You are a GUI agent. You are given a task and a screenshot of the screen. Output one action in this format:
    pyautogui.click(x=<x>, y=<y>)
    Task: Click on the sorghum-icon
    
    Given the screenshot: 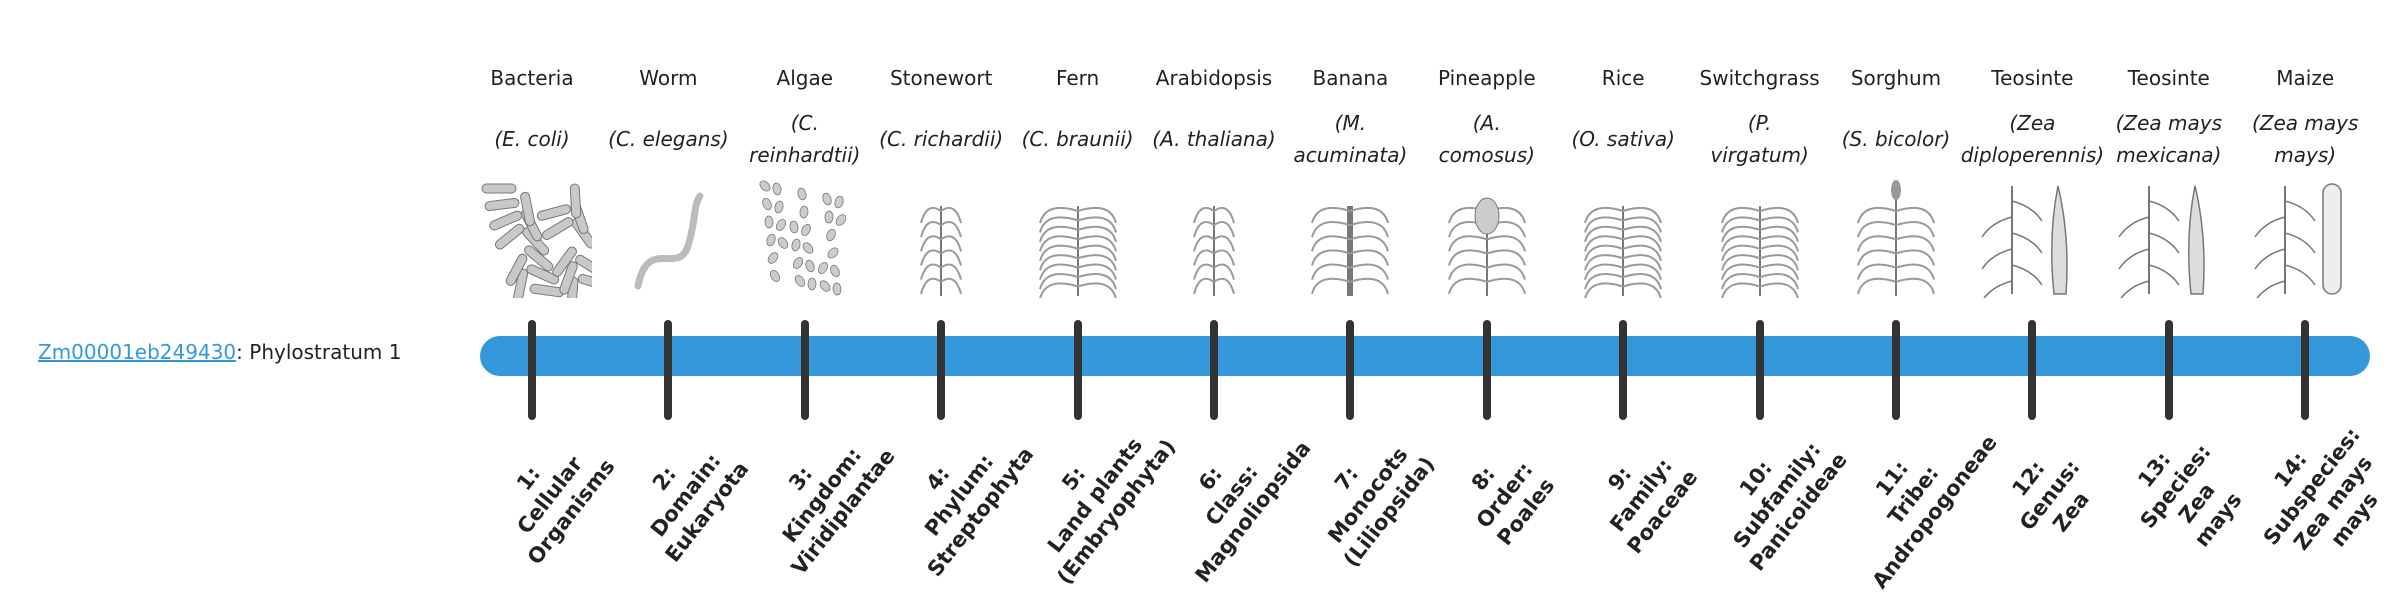 What is the action you would take?
    pyautogui.click(x=1896, y=238)
    